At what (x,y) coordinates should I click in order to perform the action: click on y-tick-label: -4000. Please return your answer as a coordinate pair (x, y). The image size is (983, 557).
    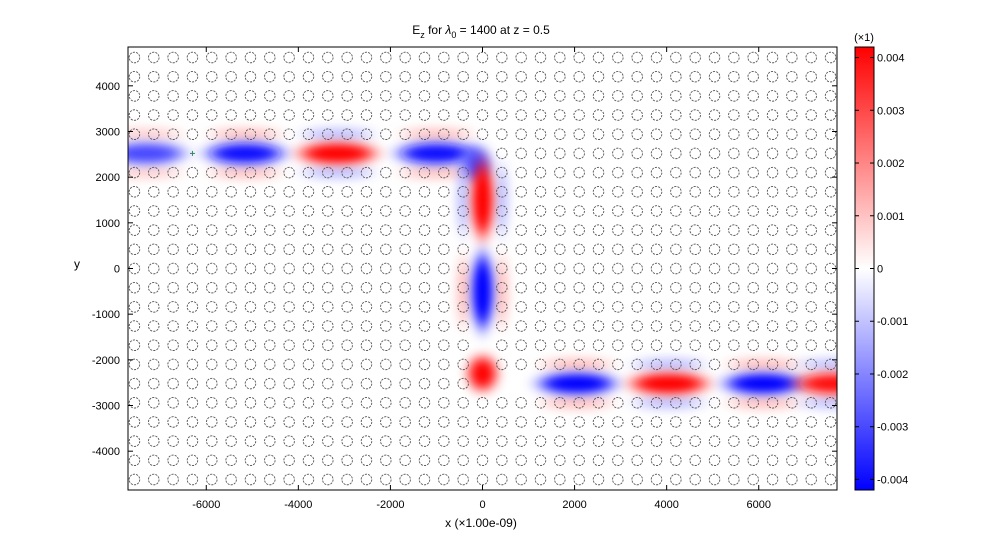
    Looking at the image, I should click on (106, 452).